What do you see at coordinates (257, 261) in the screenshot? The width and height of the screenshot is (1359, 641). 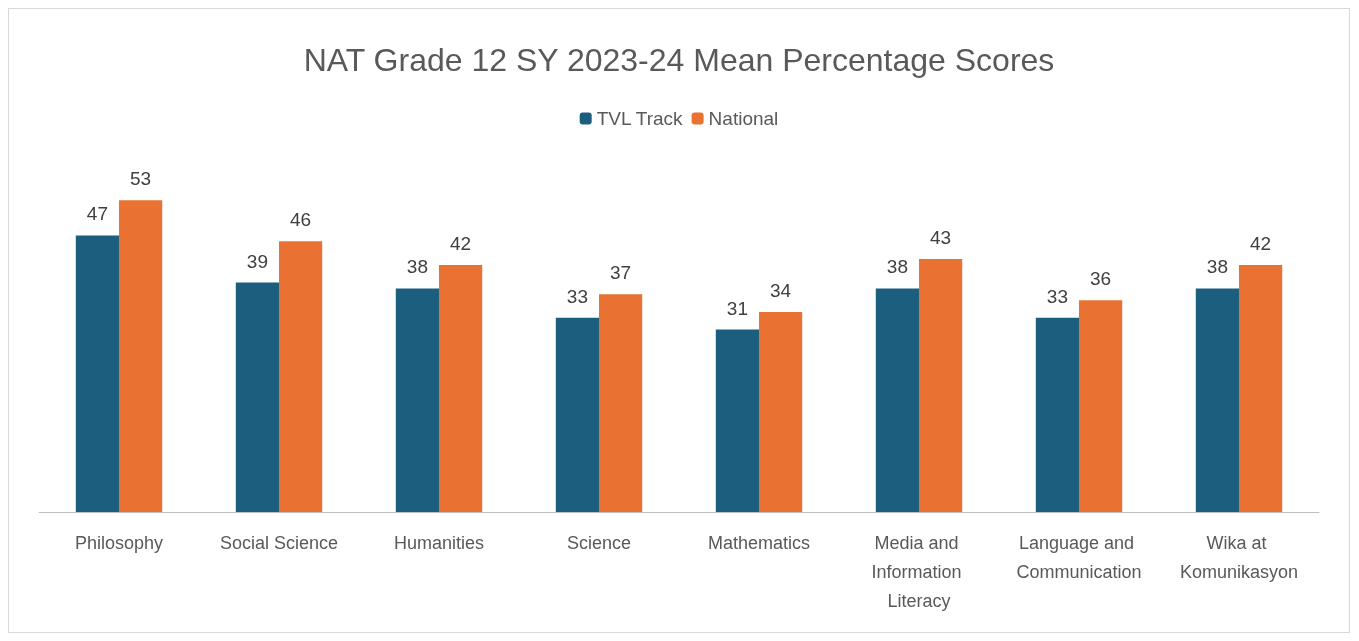 I see `data-label: 39` at bounding box center [257, 261].